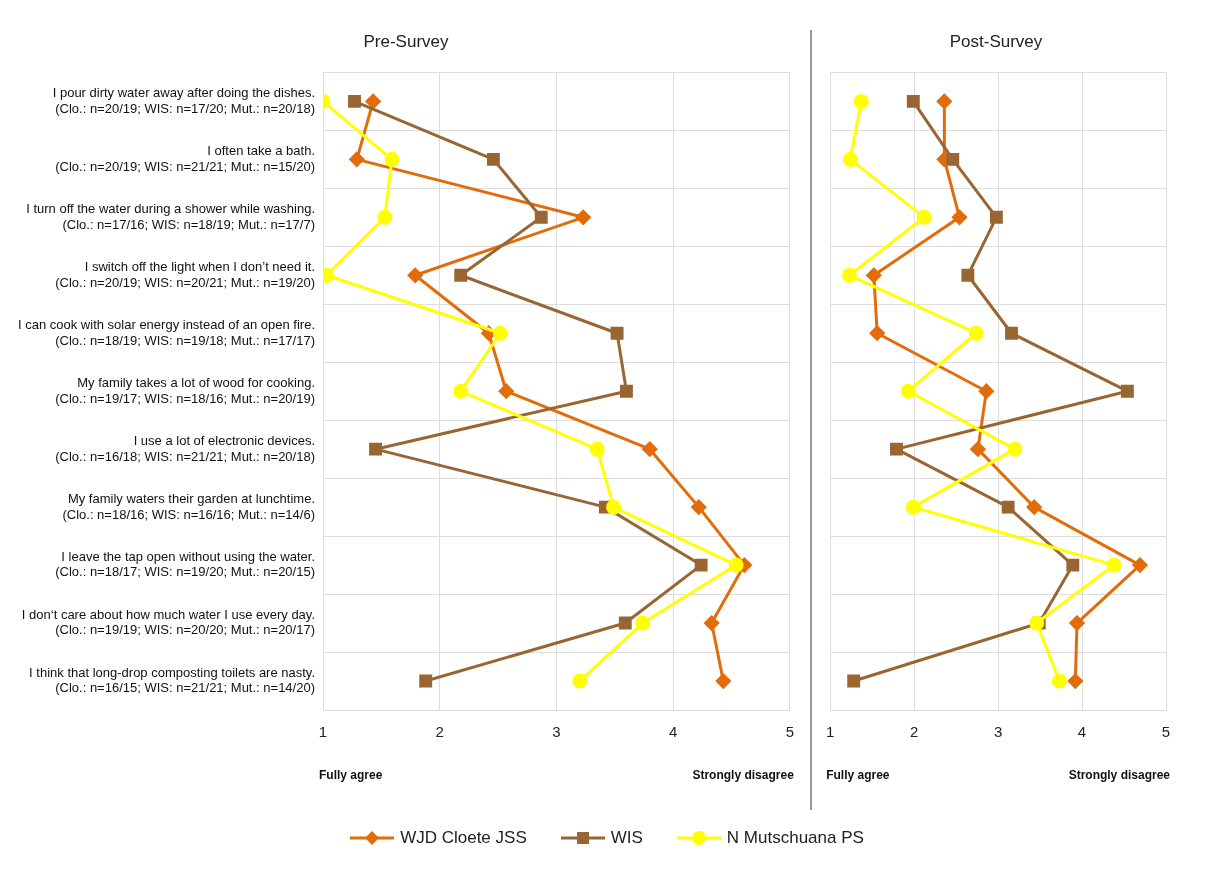  What do you see at coordinates (463, 838) in the screenshot?
I see `legend-label: WJD Cloete JSS` at bounding box center [463, 838].